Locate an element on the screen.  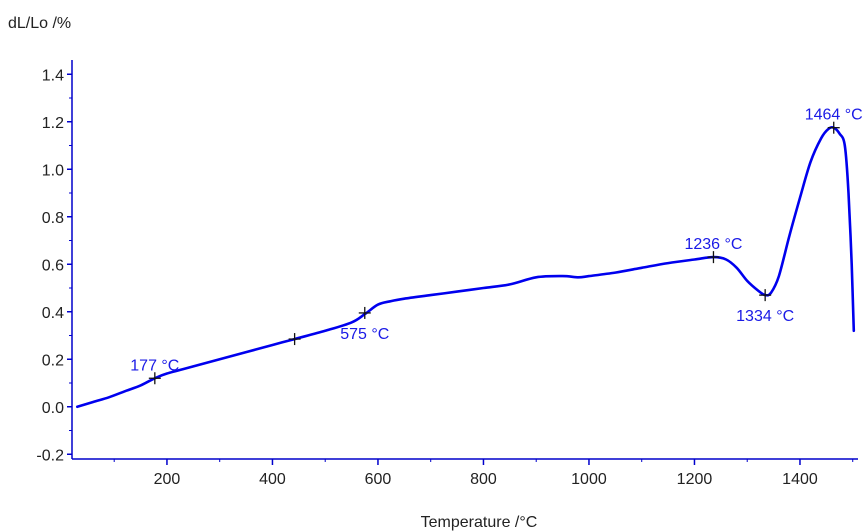
y-tick-label: 0.6 is located at coordinates (53, 265).